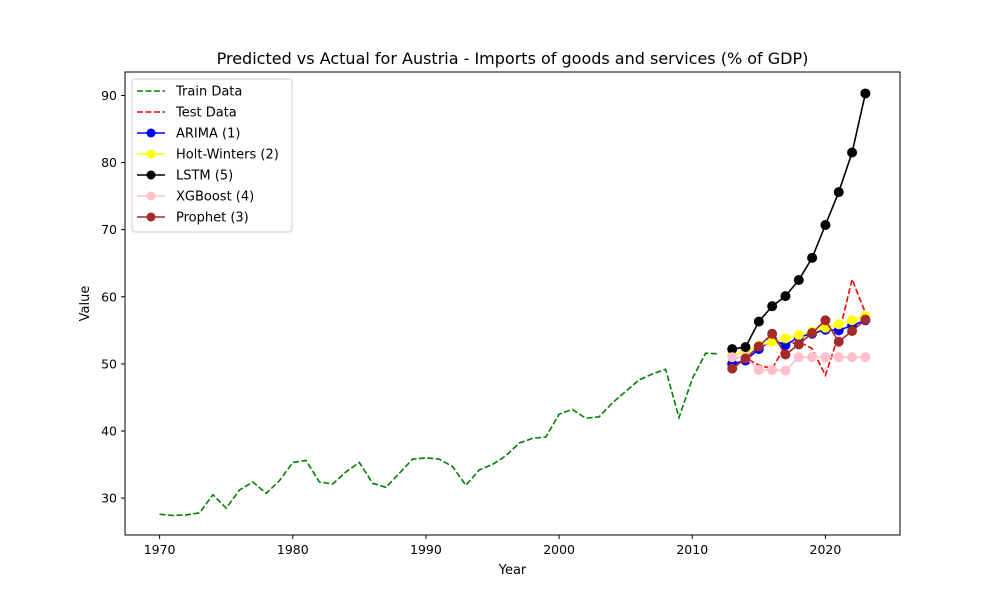 The width and height of the screenshot is (1000, 600). I want to click on x-tick-label: 1980, so click(293, 549).